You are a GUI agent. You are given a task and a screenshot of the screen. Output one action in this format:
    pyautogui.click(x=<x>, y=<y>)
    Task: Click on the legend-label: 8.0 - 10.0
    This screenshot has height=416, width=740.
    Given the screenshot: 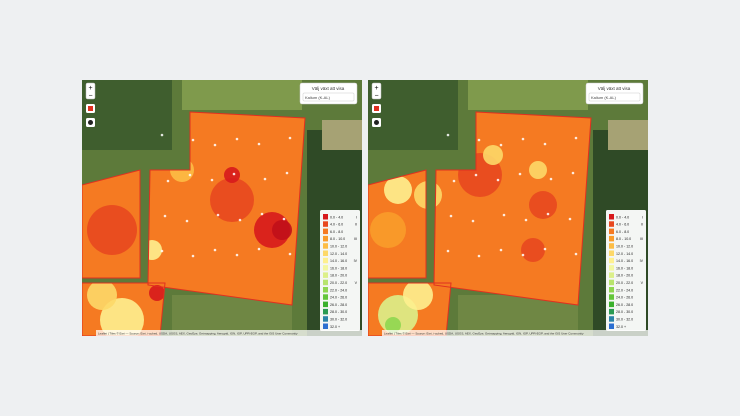 What is the action you would take?
    pyautogui.click(x=623, y=239)
    